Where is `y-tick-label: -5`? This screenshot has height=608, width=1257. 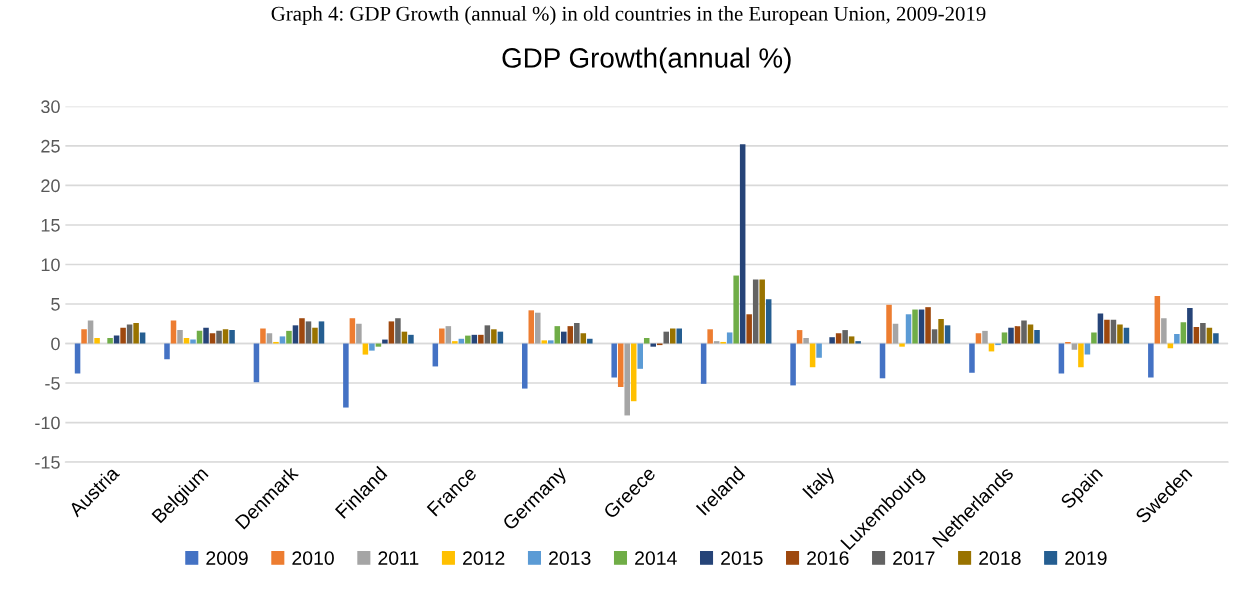
y-tick-label: -5 is located at coordinates (52, 383).